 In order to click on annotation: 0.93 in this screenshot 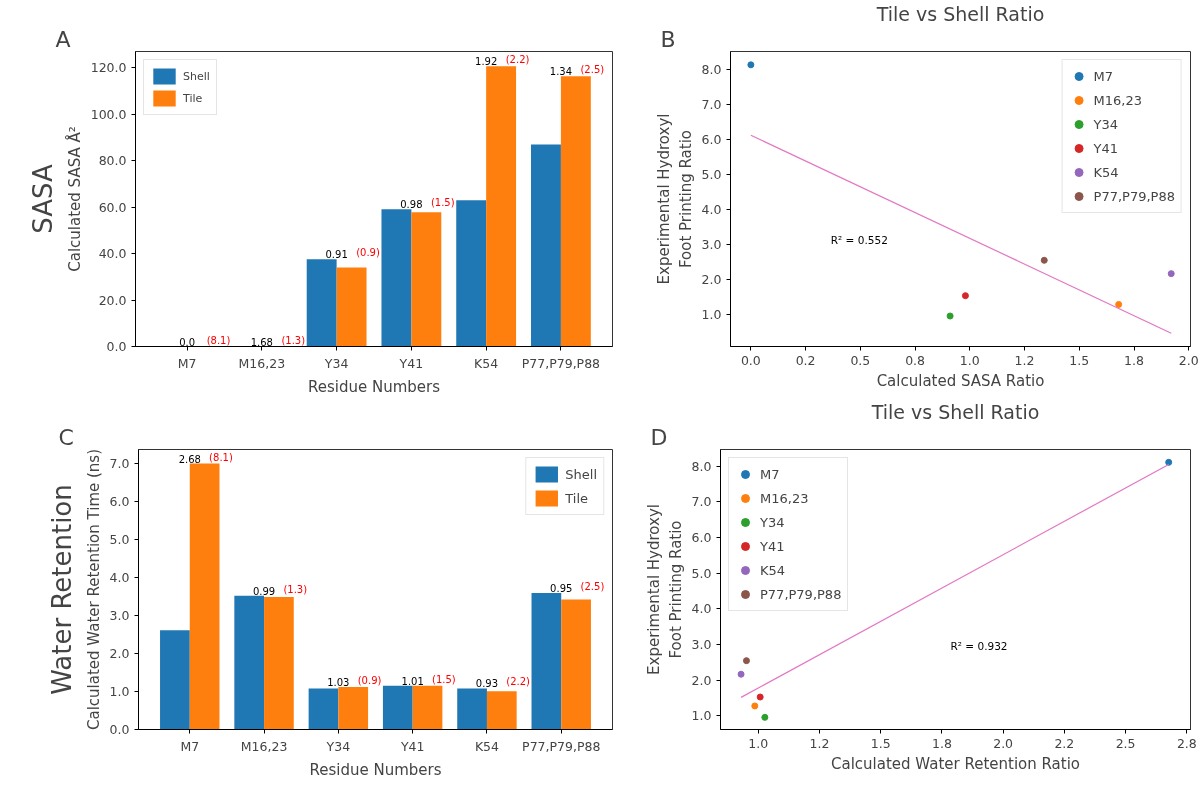, I will do `click(487, 684)`.